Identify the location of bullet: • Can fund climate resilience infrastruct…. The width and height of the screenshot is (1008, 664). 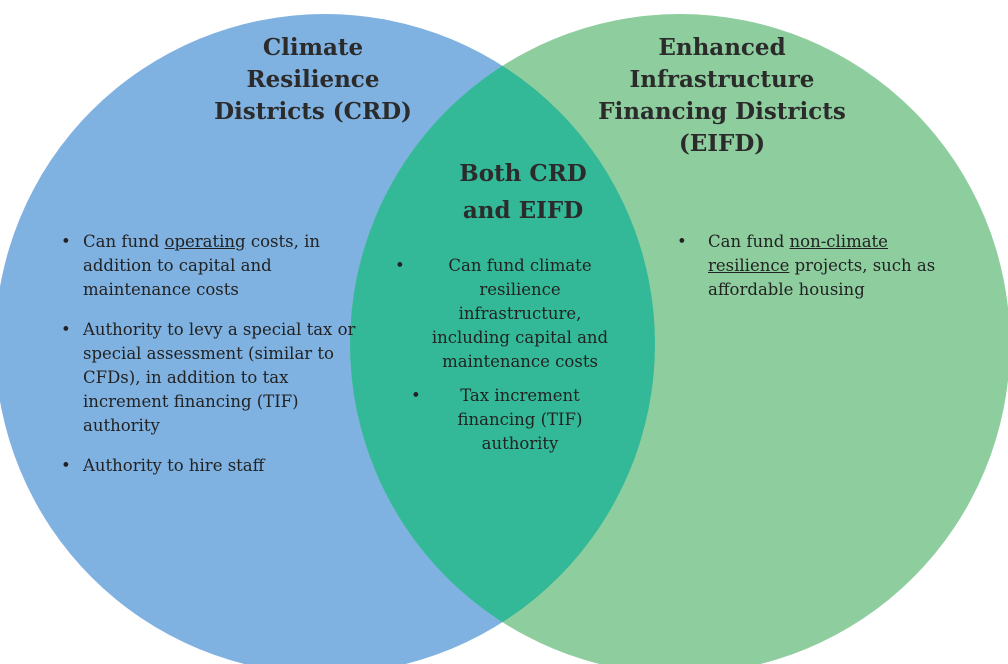
(507, 314).